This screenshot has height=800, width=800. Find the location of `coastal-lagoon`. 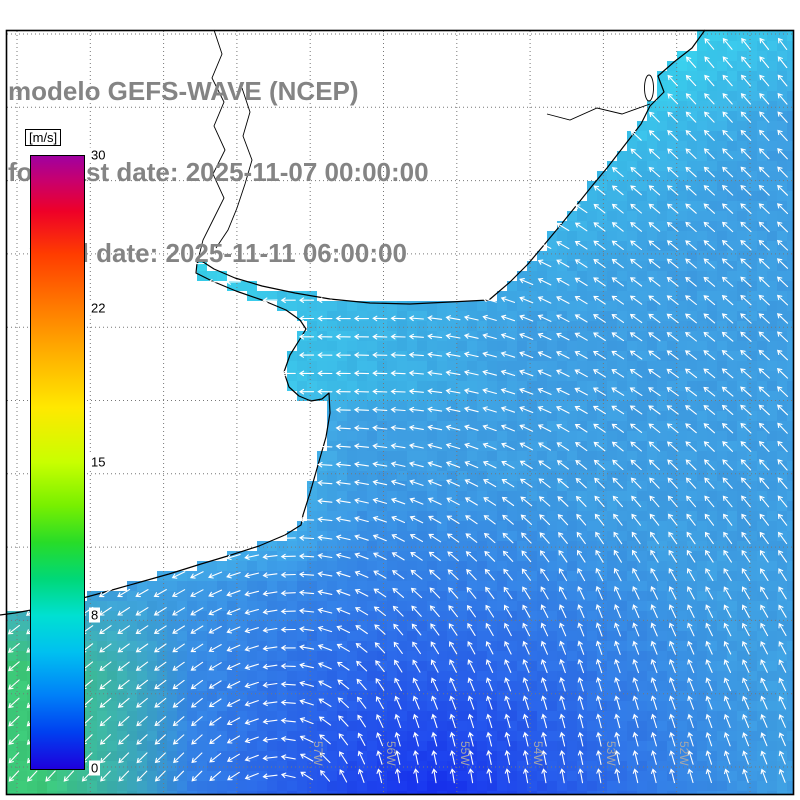

coastal-lagoon is located at coordinates (649, 88).